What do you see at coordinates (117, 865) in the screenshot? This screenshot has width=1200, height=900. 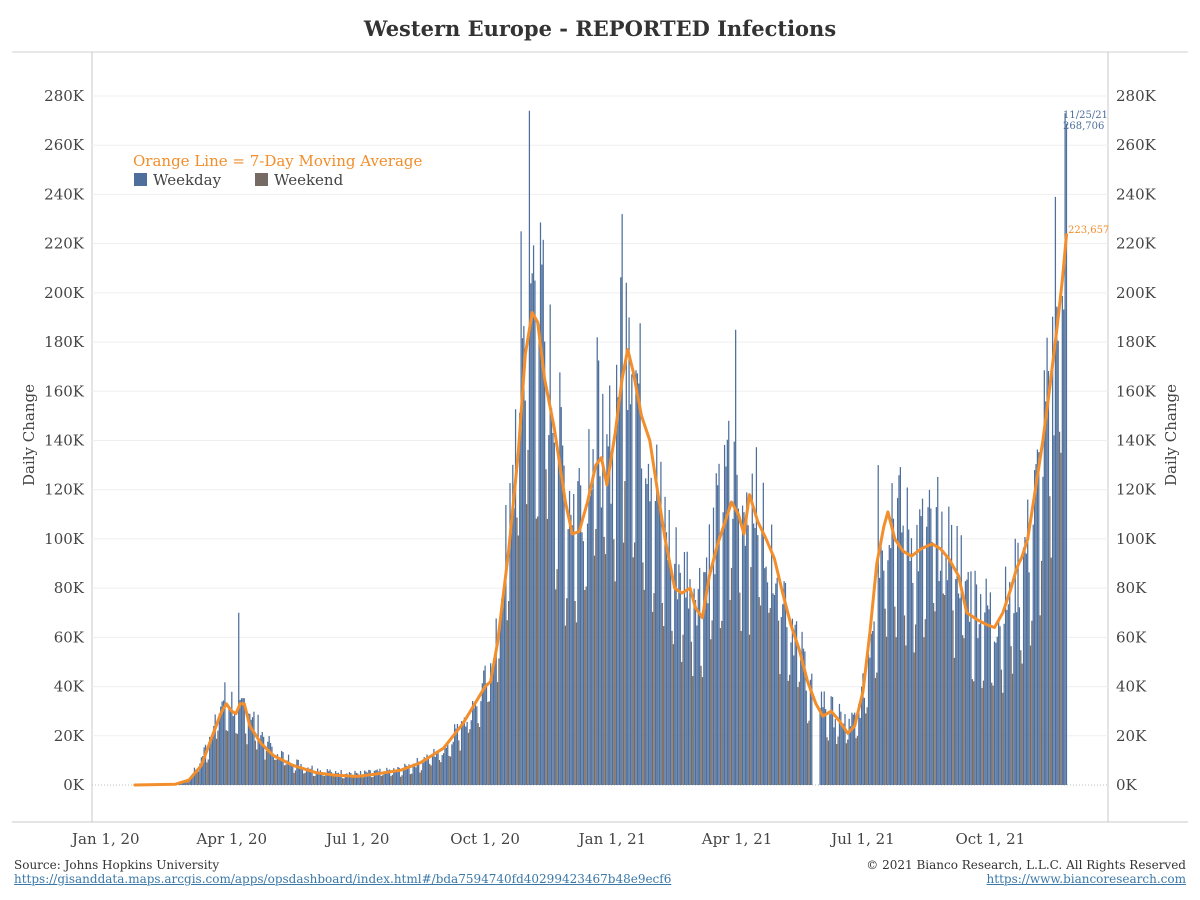 I see `source-text: Source: Johns Hopkins University` at bounding box center [117, 865].